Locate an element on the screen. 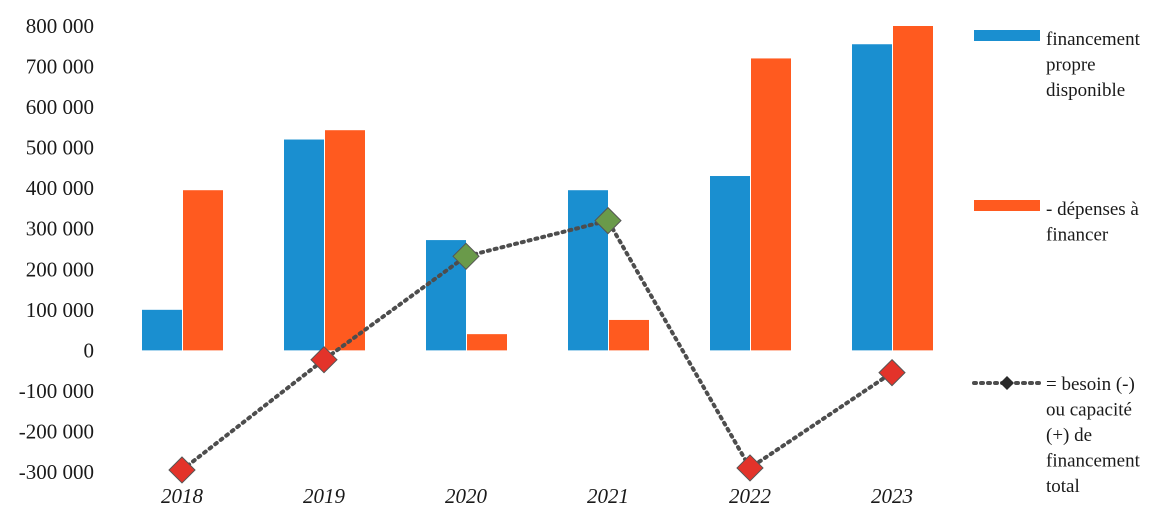  y-tick-label: -300 000 is located at coordinates (56, 472).